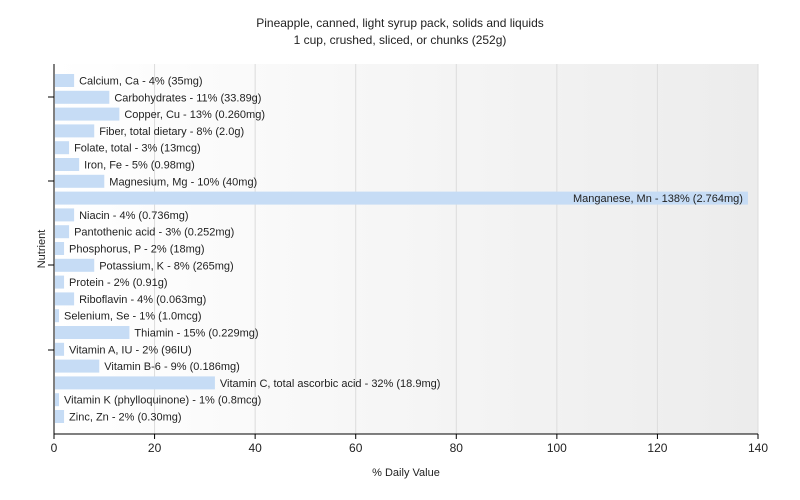  Describe the element at coordinates (657, 448) in the screenshot. I see `x-tick-label: 120` at that location.